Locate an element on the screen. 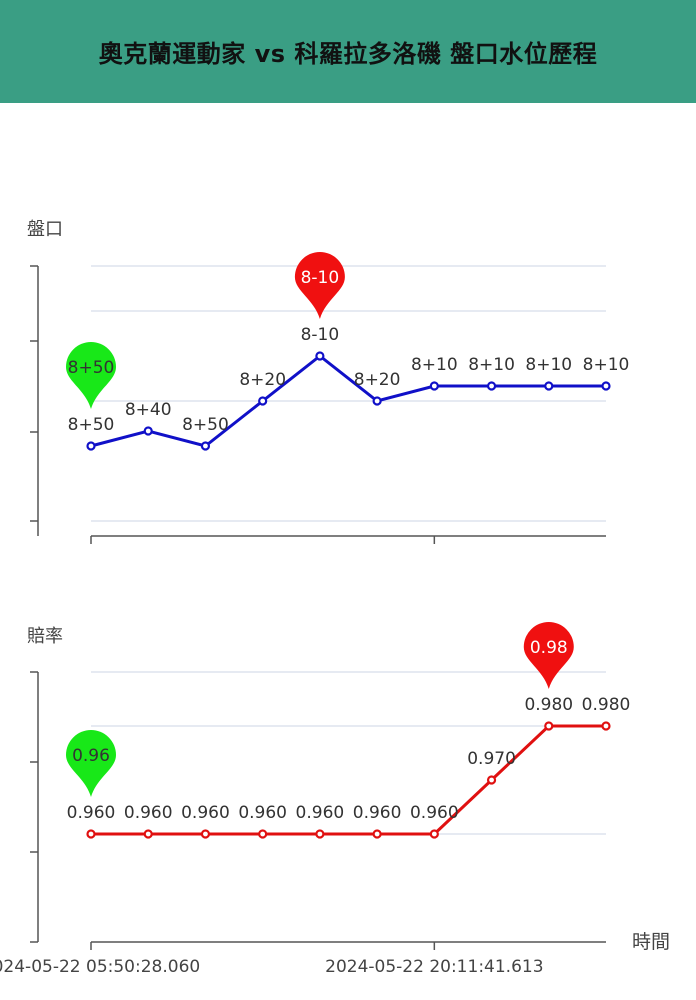 The height and width of the screenshot is (1000, 696). min-marker-pin-label: 0.96 is located at coordinates (91, 756).